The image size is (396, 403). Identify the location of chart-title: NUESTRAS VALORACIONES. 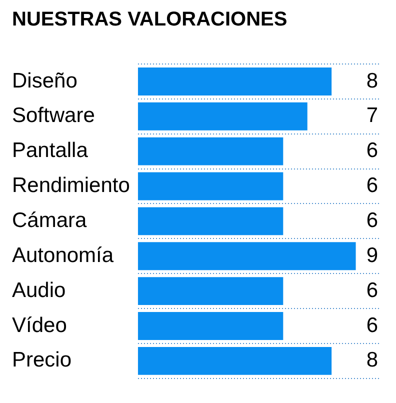
(150, 19).